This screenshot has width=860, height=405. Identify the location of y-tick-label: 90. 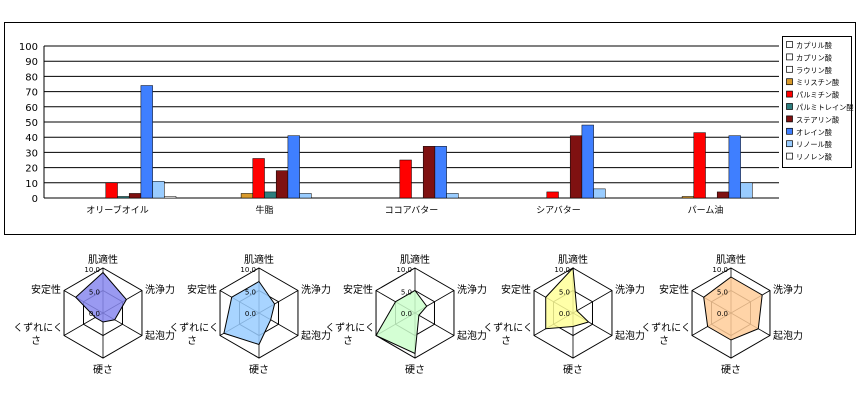
(31, 62).